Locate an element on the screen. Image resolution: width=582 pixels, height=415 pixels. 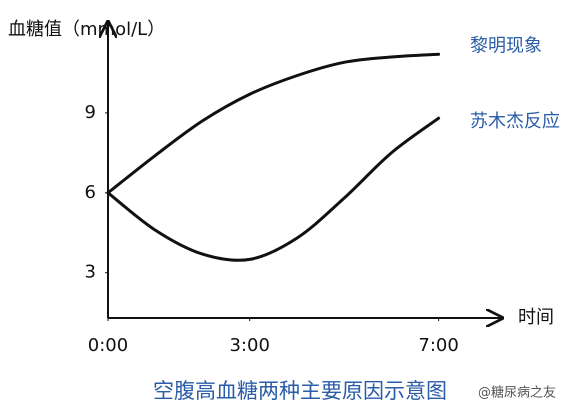
x-tick-label: 7:00 is located at coordinates (438, 345).